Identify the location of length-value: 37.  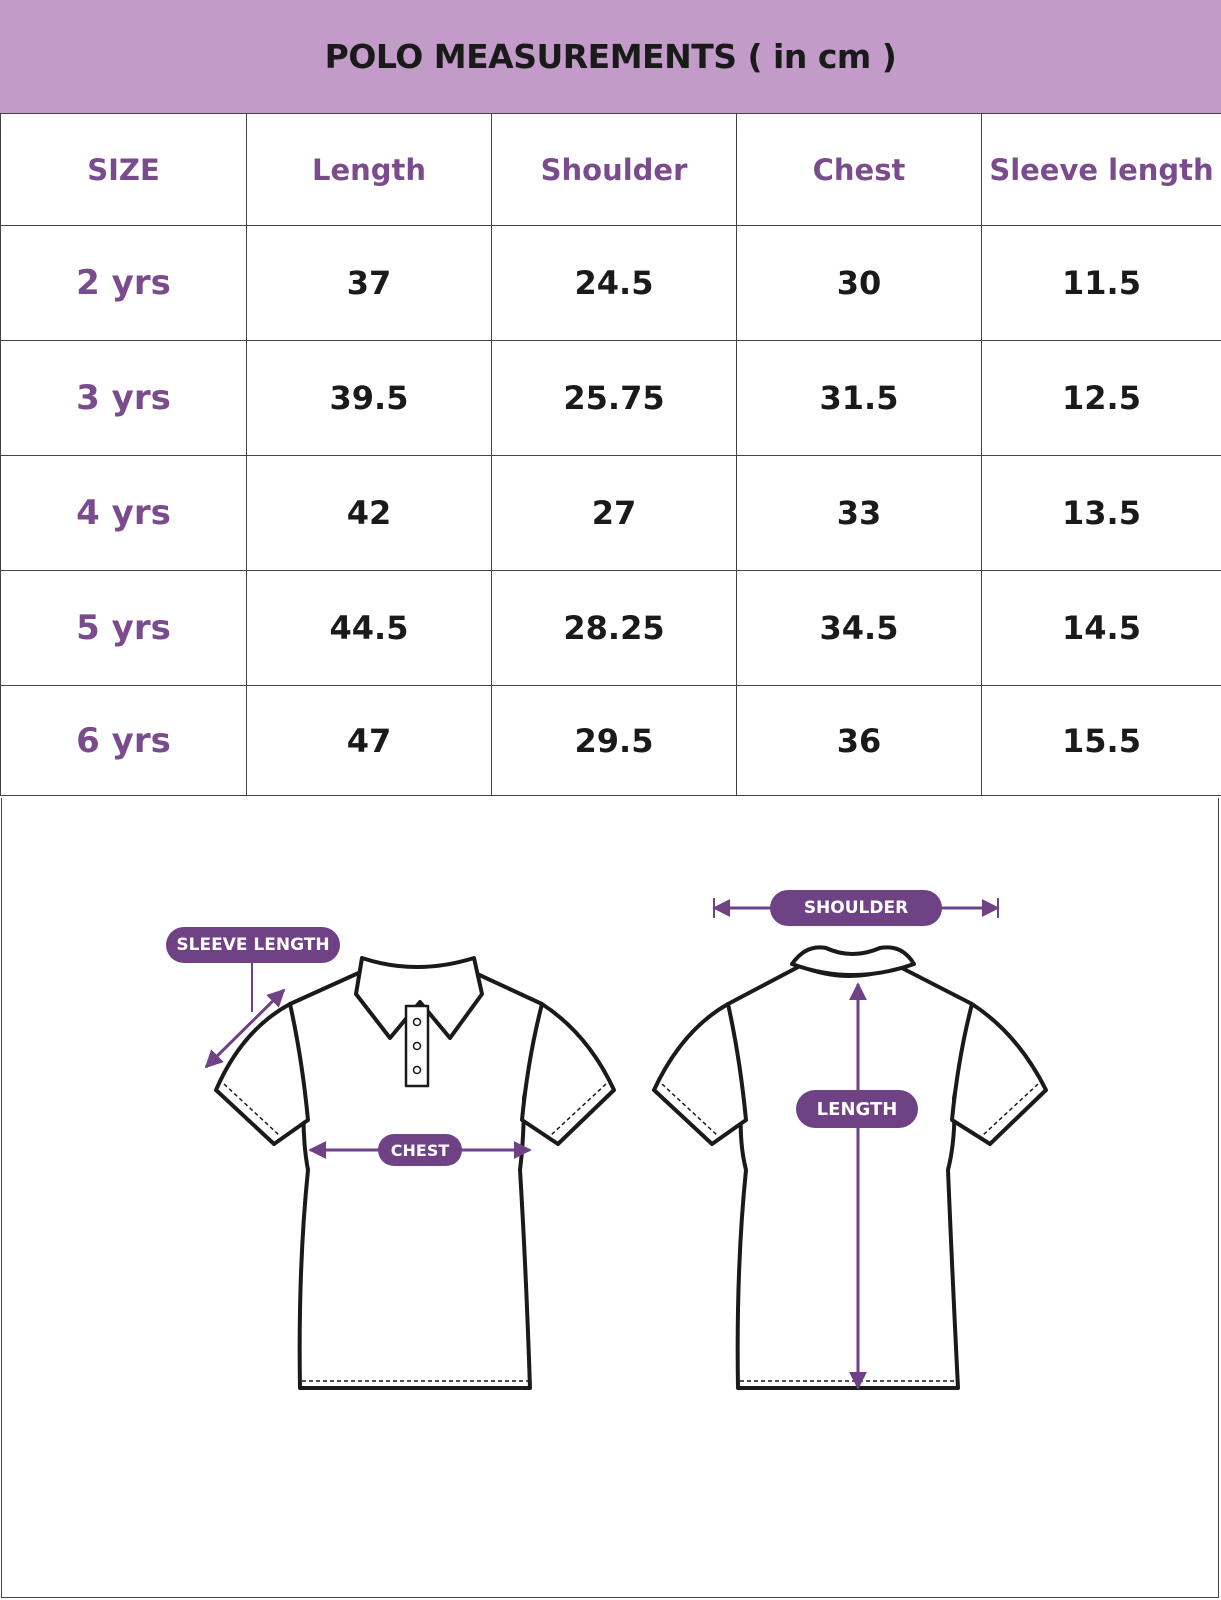
(369, 283).